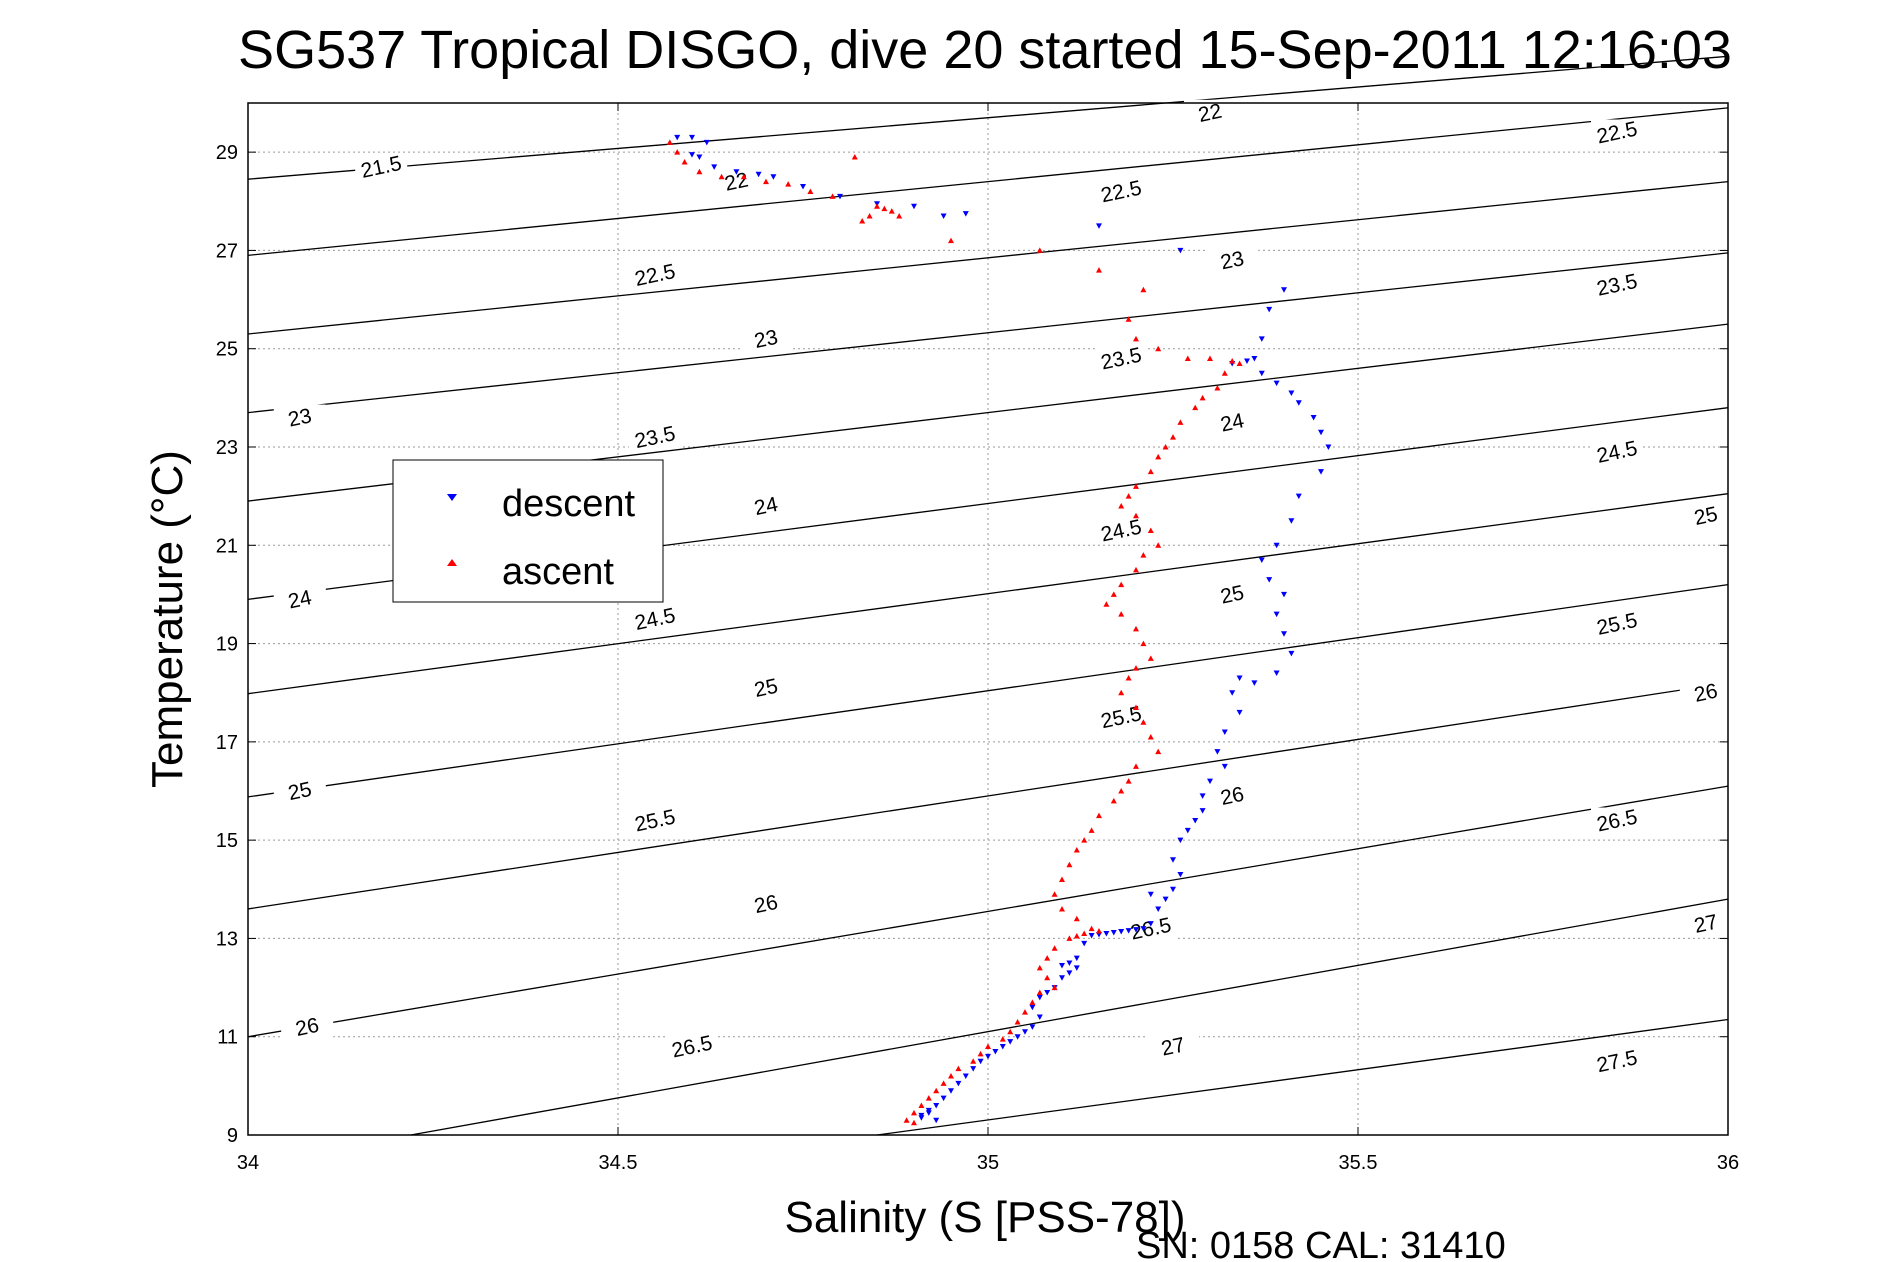 This screenshot has height=1262, width=1891. What do you see at coordinates (452, 562) in the screenshot?
I see `legend-marker-ascent` at bounding box center [452, 562].